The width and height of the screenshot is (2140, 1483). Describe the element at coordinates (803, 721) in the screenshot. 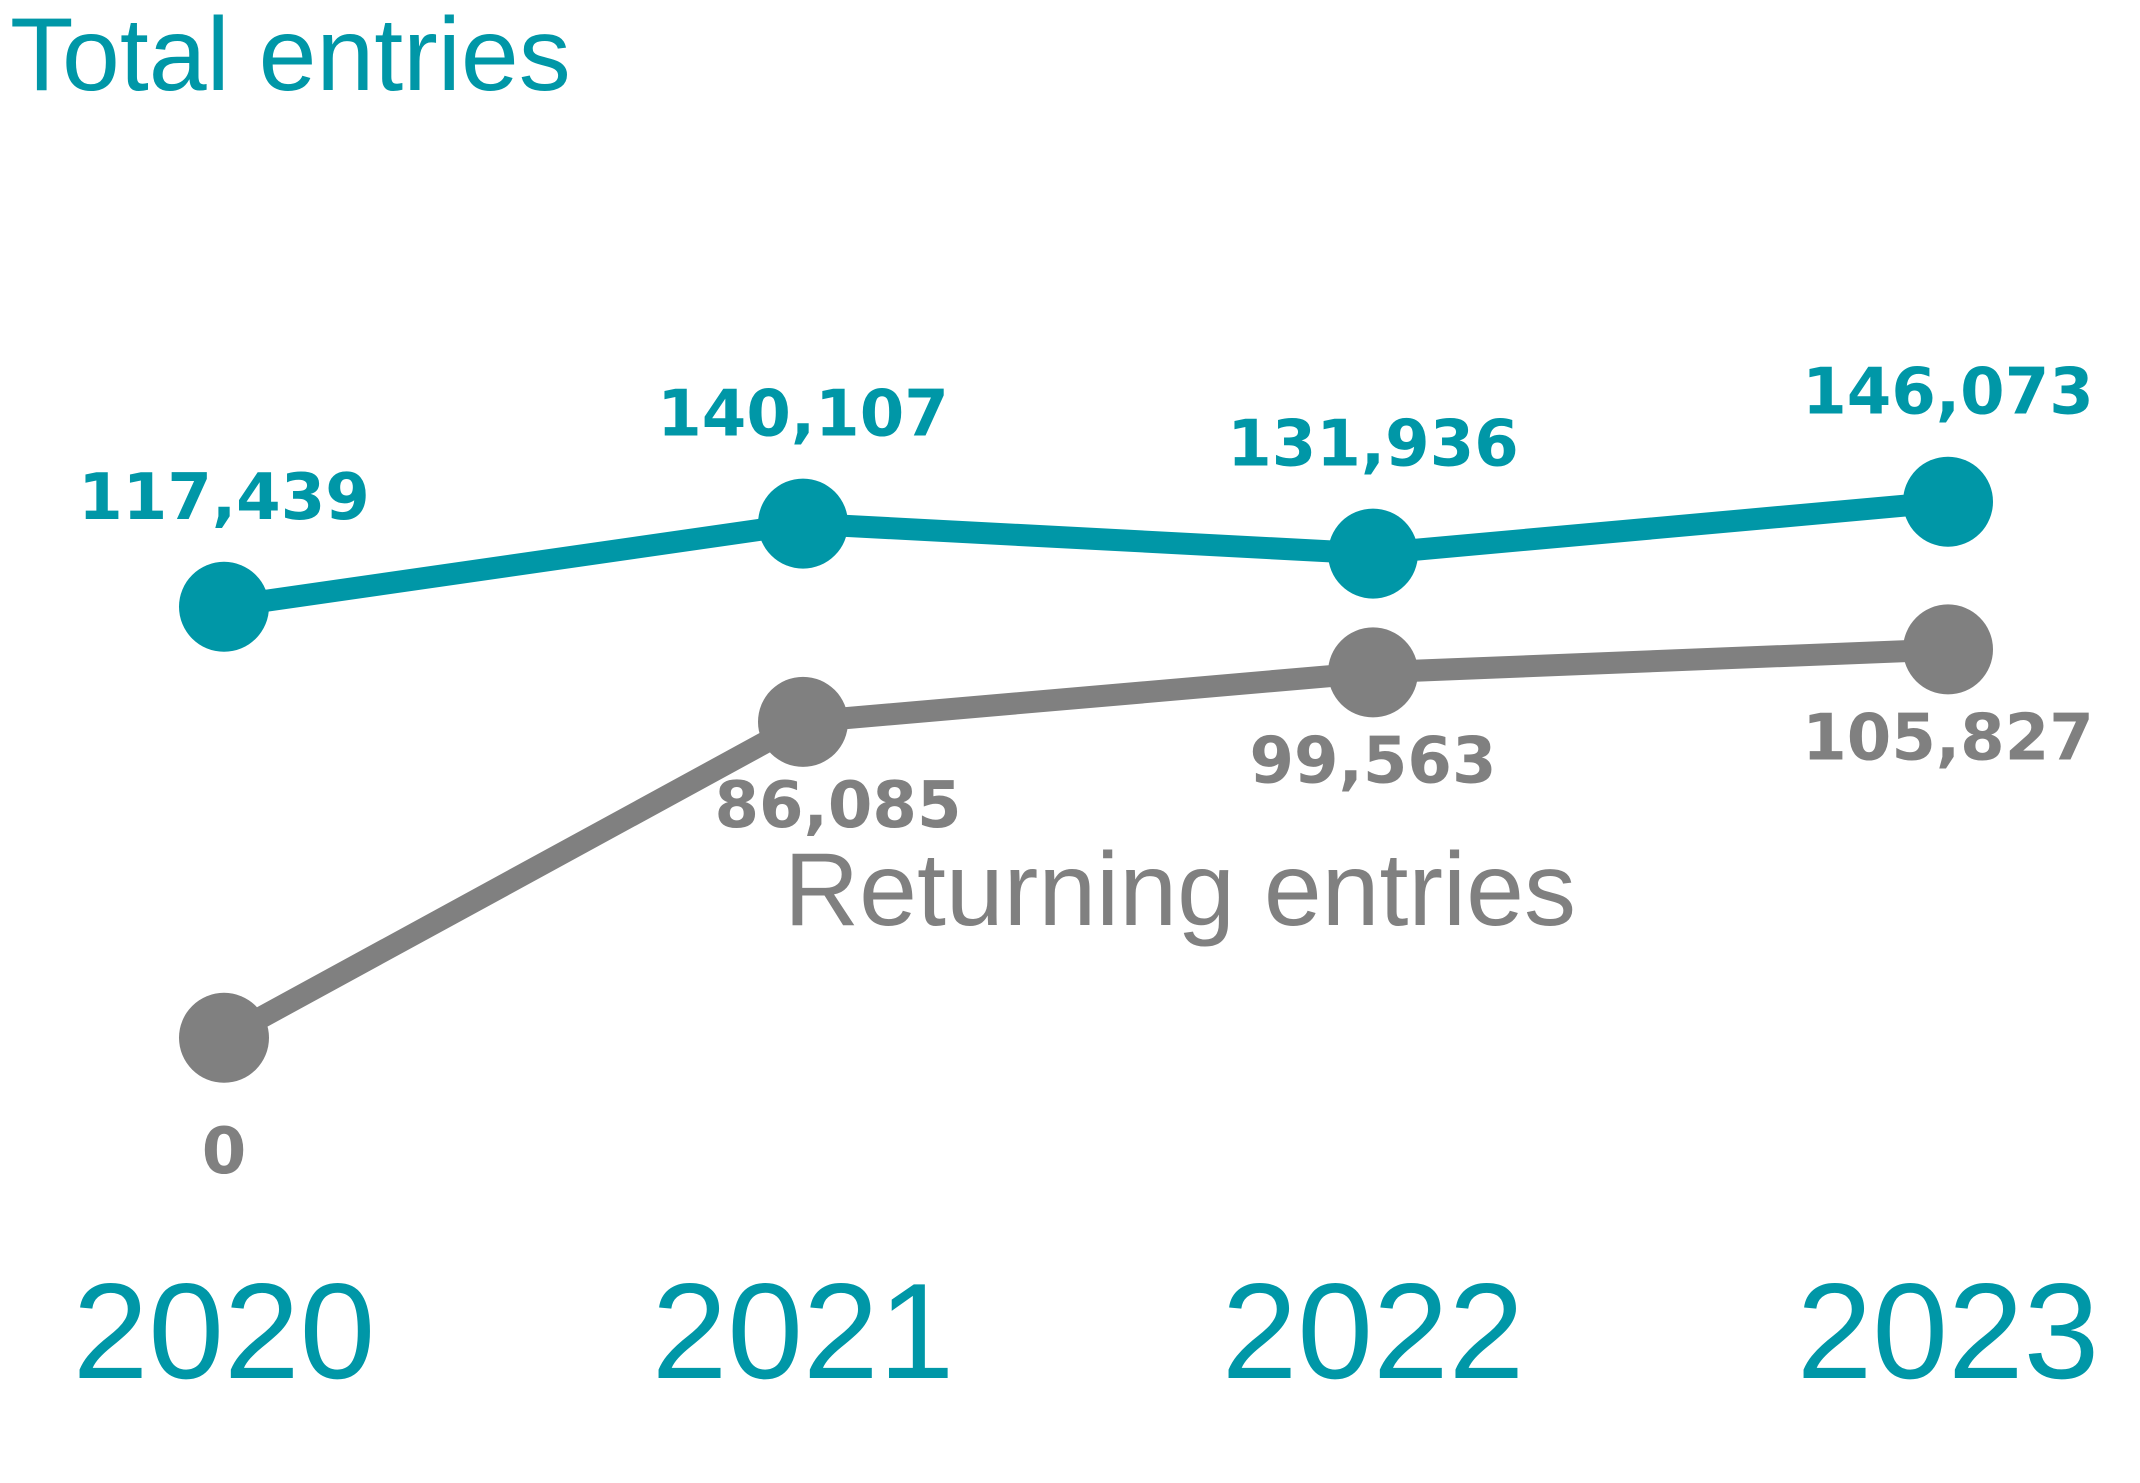

I see `data-point-returning-entries-2021` at that location.